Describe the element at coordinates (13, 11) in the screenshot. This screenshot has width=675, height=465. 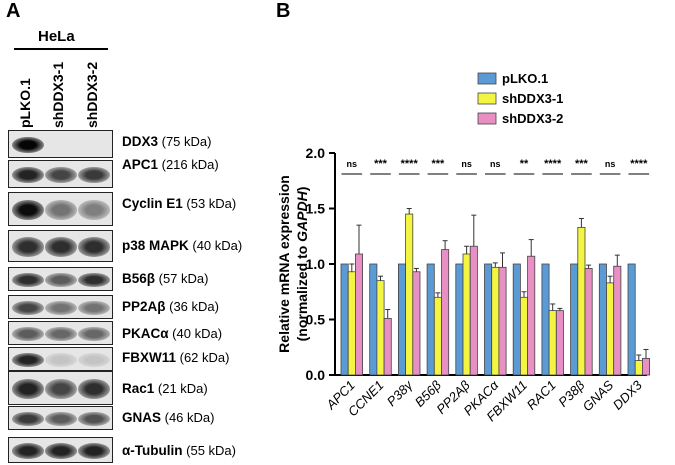
I see `panel-a-label: A` at that location.